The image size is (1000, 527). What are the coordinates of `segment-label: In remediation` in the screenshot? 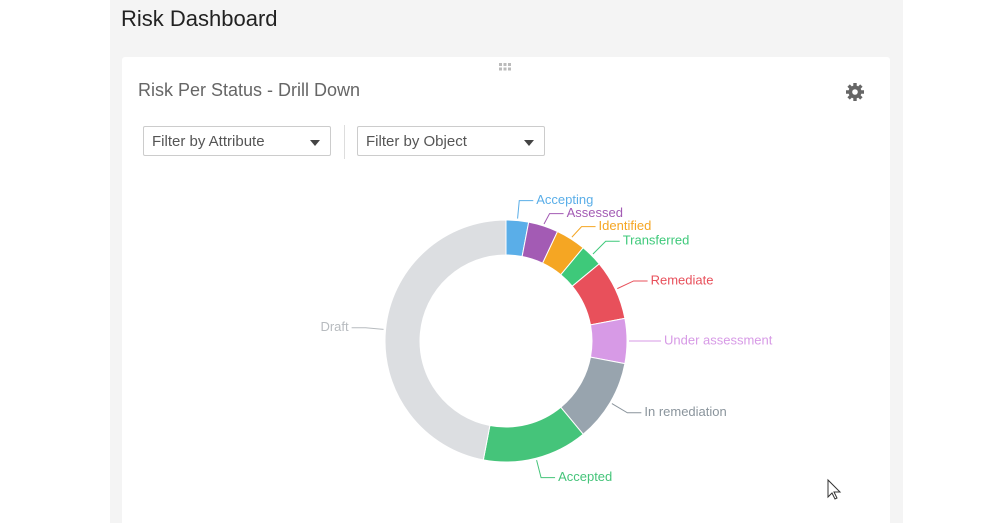 It's located at (685, 411).